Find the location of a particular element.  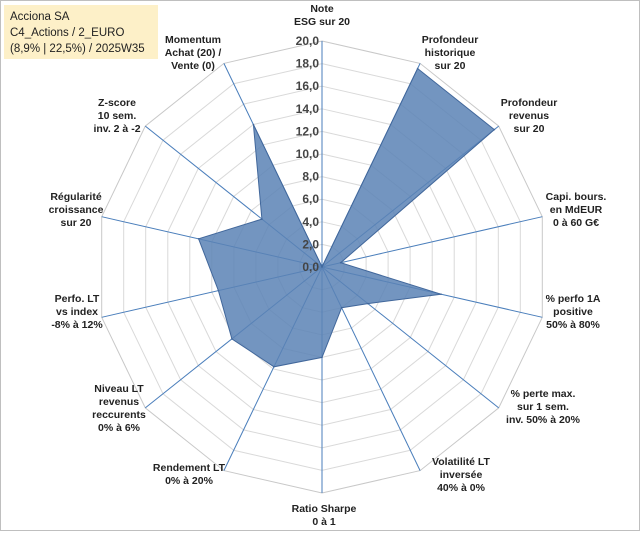

axis-label-line: Vente (0) is located at coordinates (193, 66).